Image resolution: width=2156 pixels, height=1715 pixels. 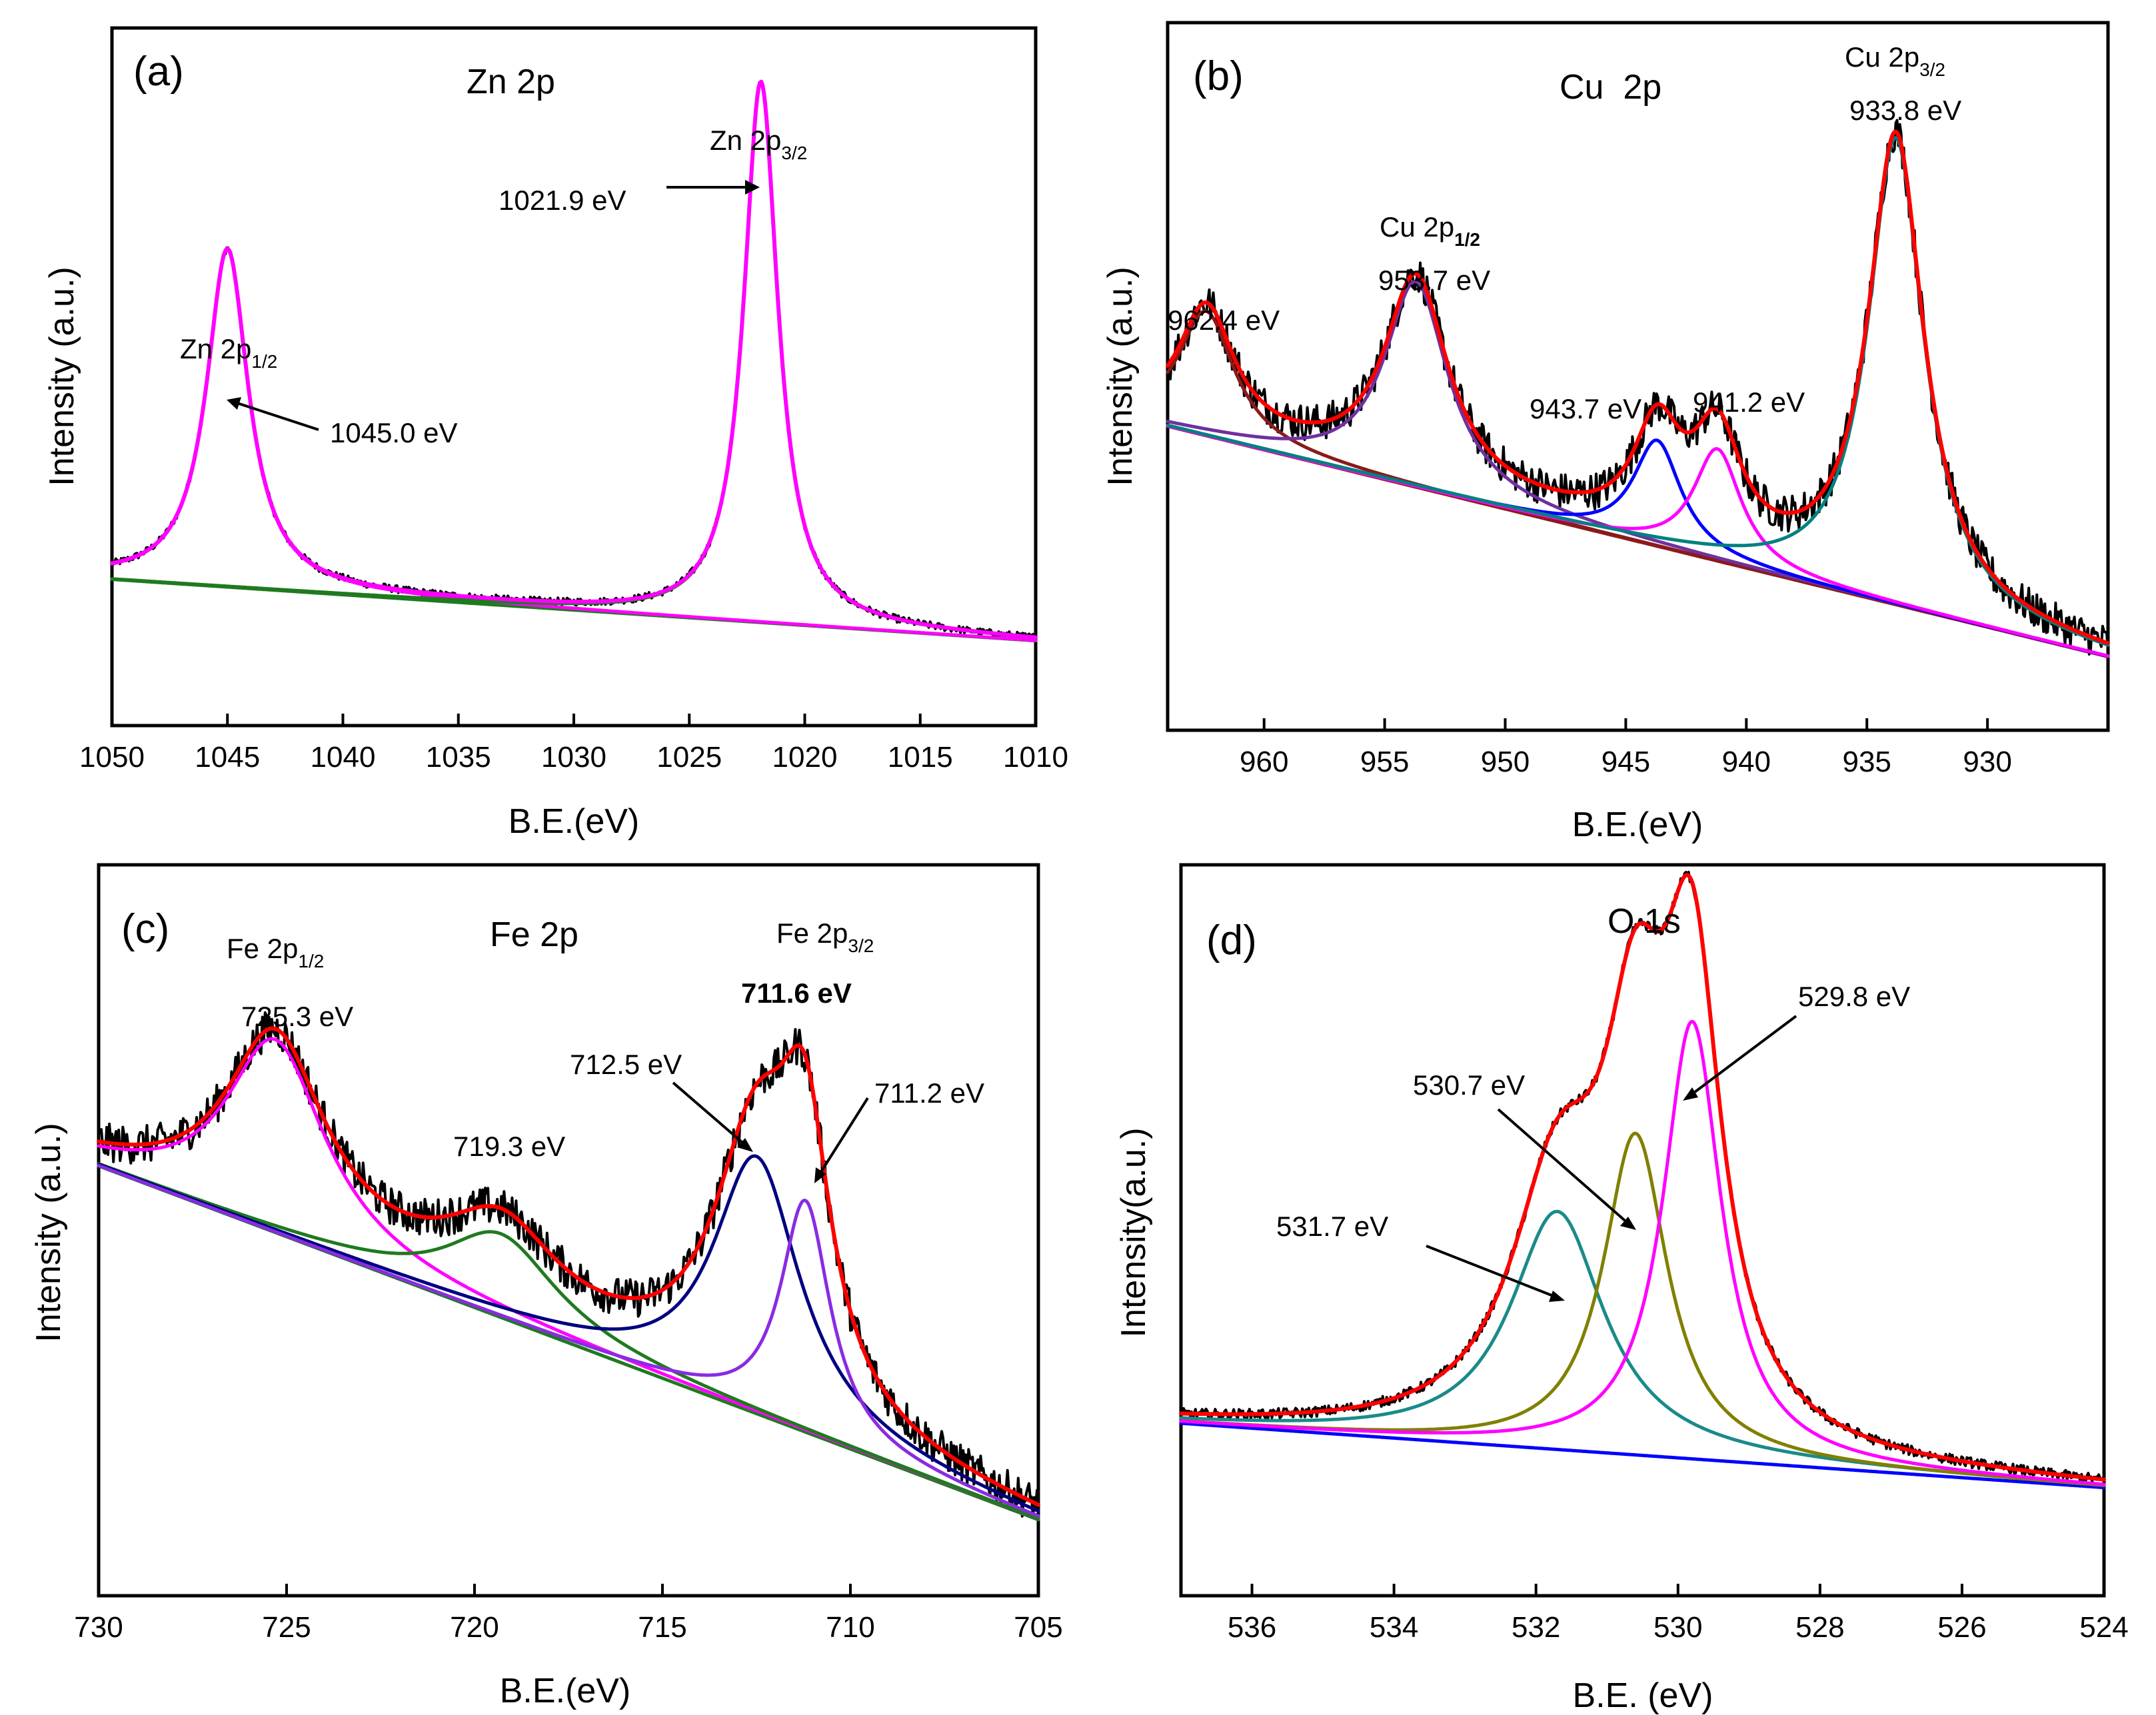 I want to click on panel-a-envelope, so click(x=574, y=359).